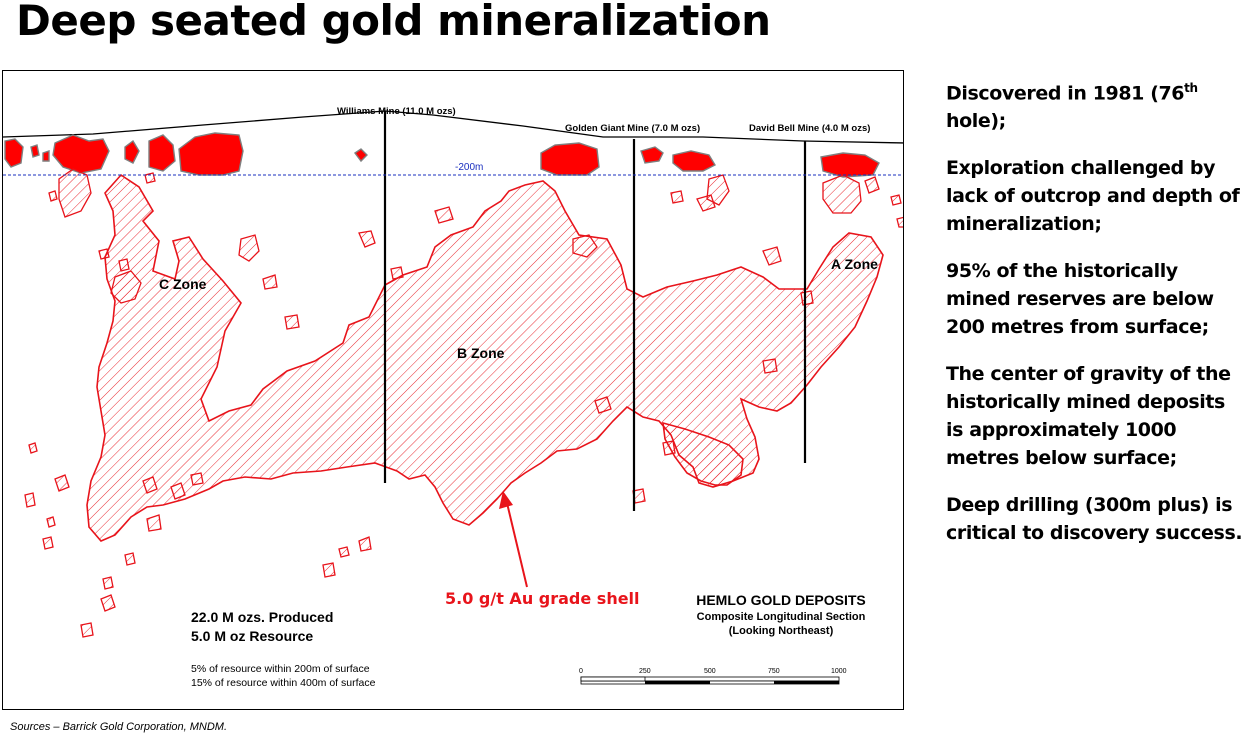  What do you see at coordinates (774, 671) in the screenshot?
I see `scale-label-750: 750` at bounding box center [774, 671].